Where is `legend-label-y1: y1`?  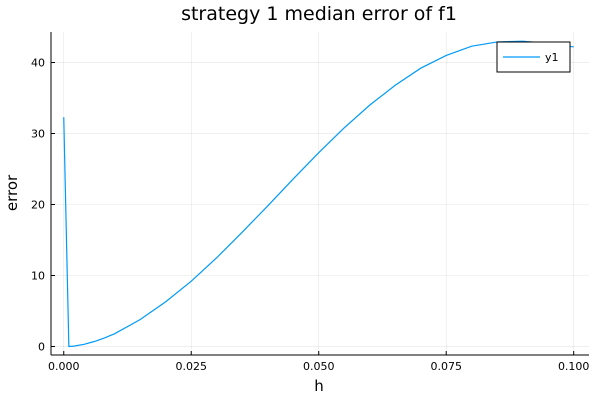 legend-label-y1: y1 is located at coordinates (552, 57).